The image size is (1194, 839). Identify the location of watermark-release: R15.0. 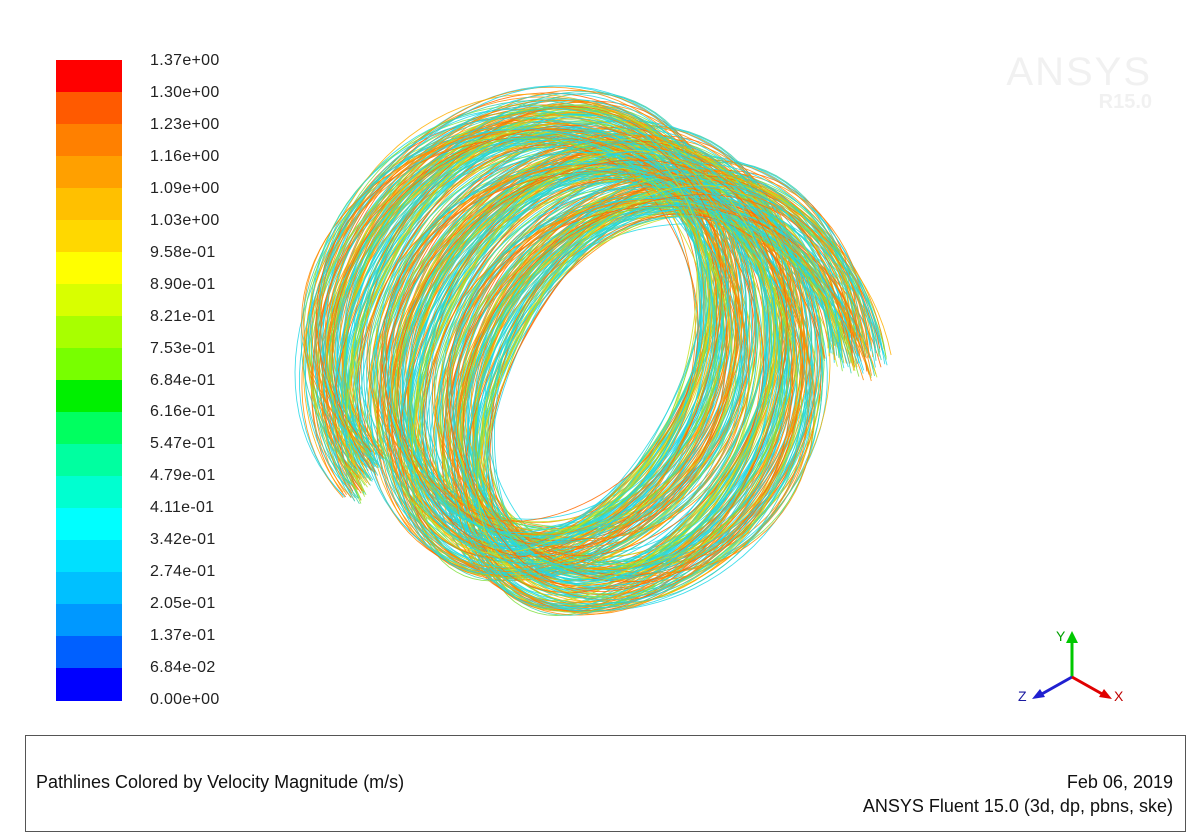
(1125, 102).